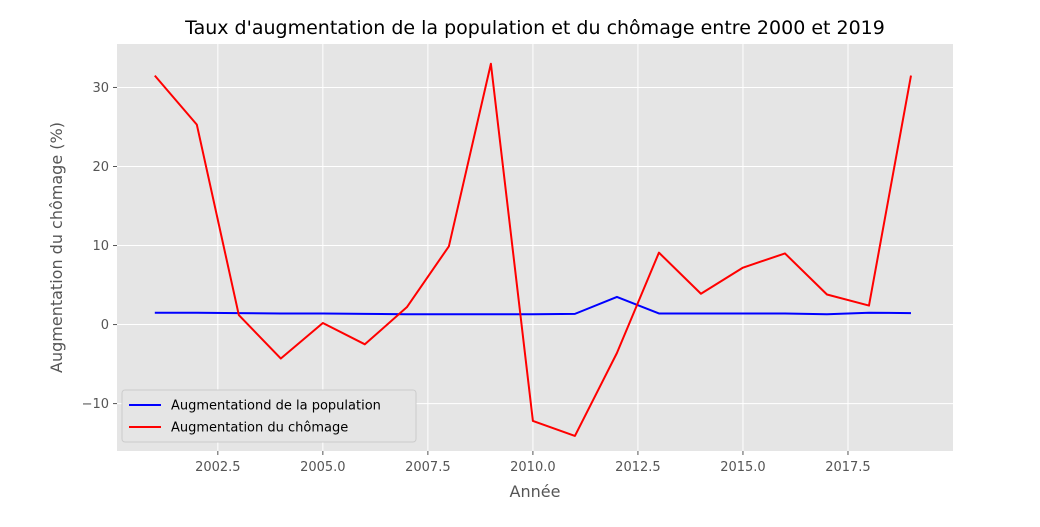  I want to click on x-tick-label: 2005.0, so click(323, 467).